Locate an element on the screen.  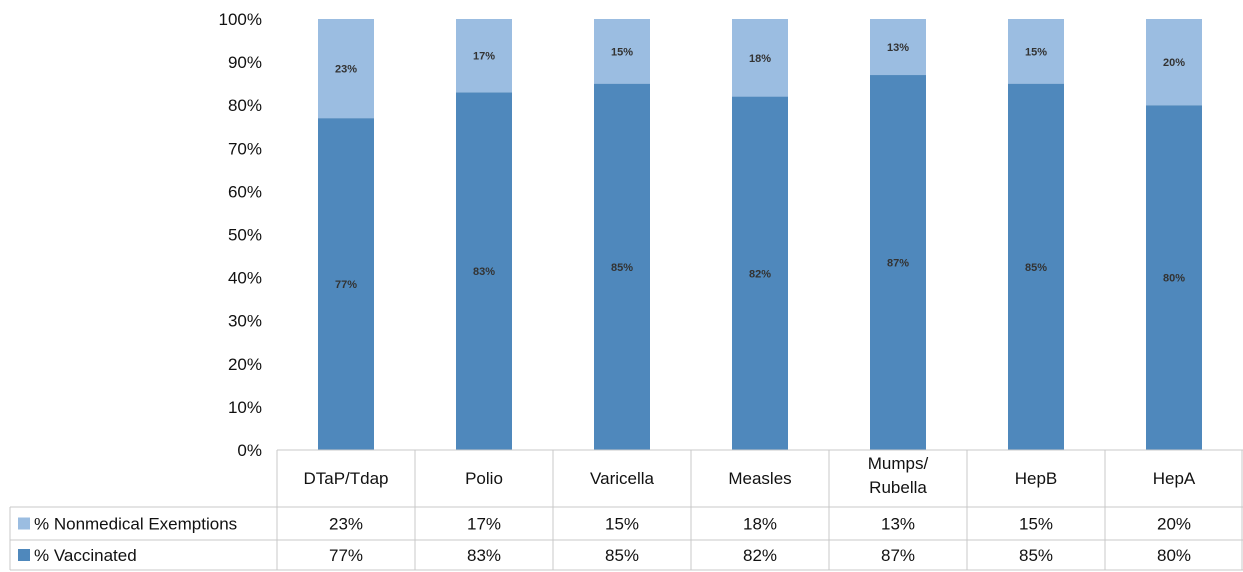
y-tick-label: 60% is located at coordinates (245, 191).